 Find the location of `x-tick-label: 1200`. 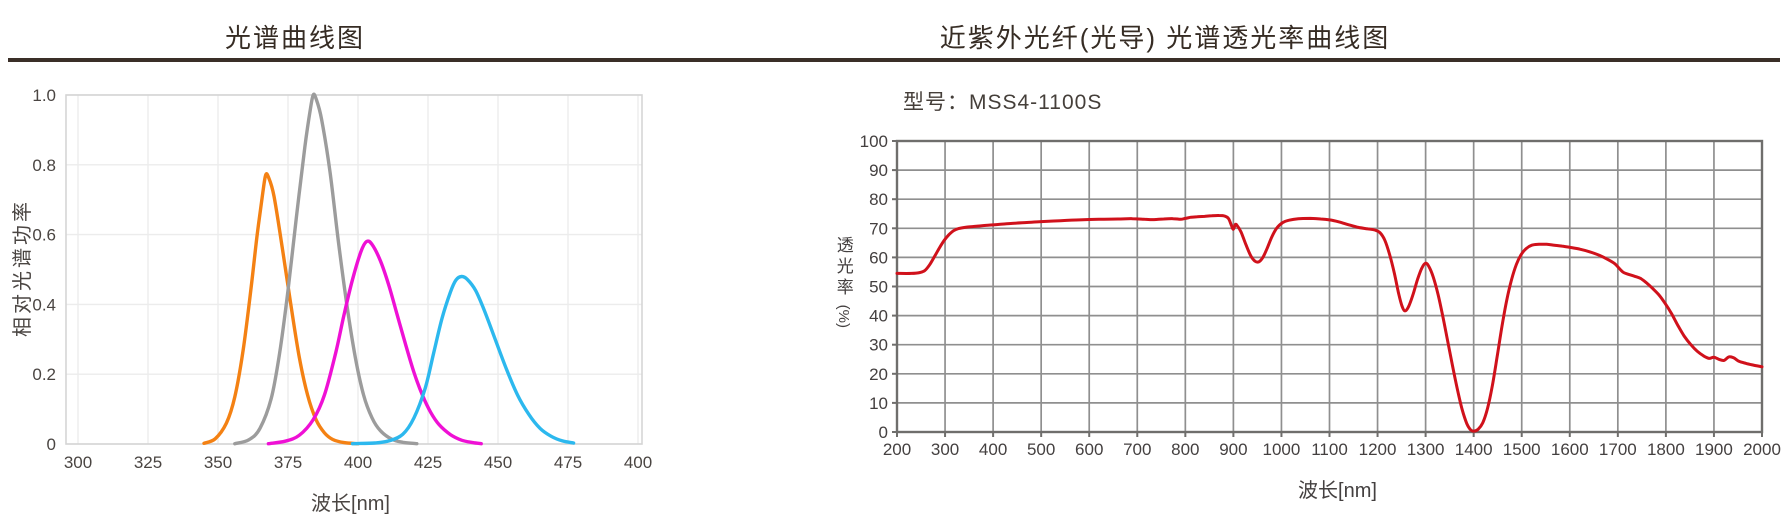

x-tick-label: 1200 is located at coordinates (1378, 449).